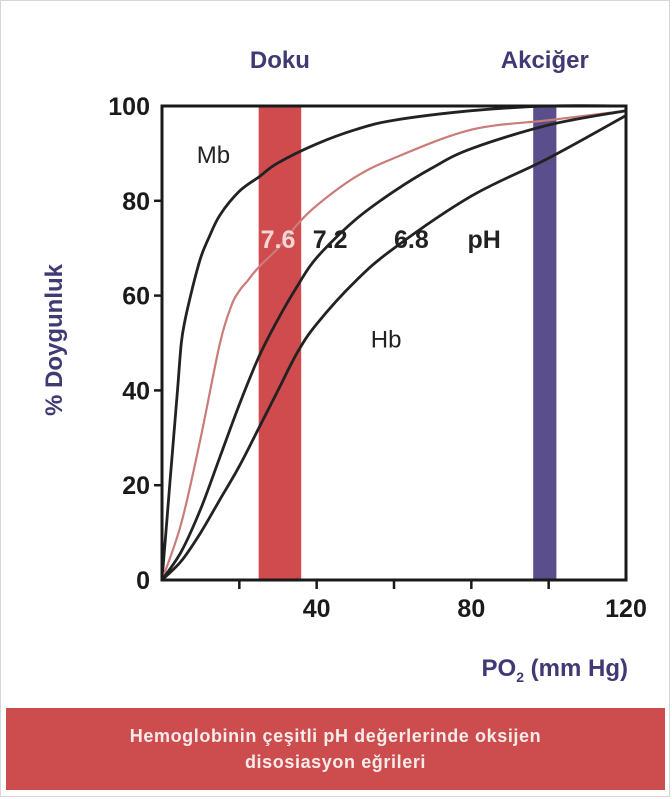 The image size is (672, 799). Describe the element at coordinates (278, 240) in the screenshot. I see `annotation-1: 7.6` at that location.